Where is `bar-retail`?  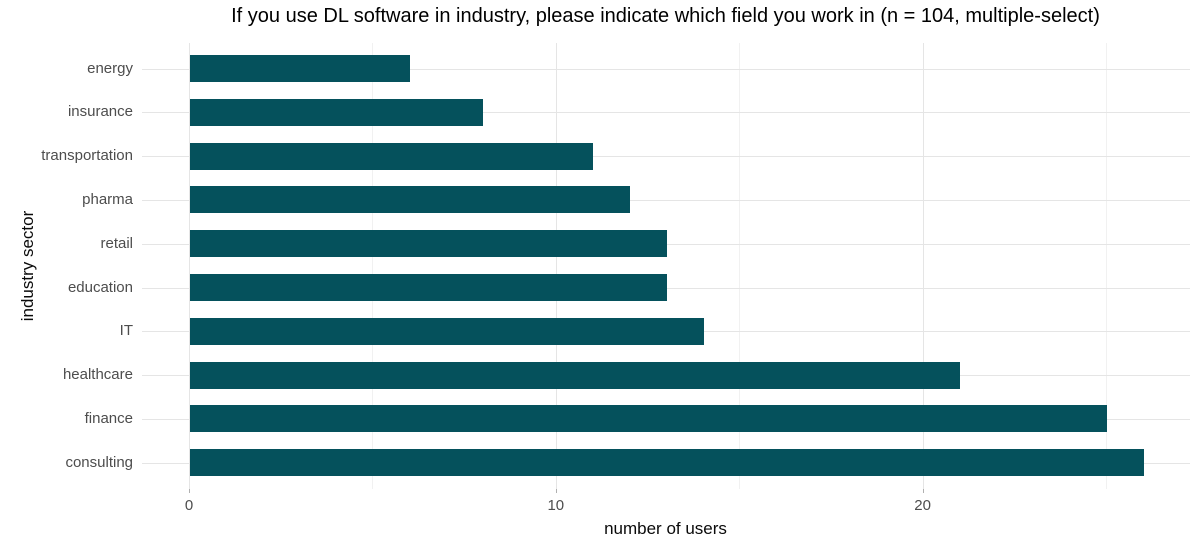
bar-retail is located at coordinates (428, 244).